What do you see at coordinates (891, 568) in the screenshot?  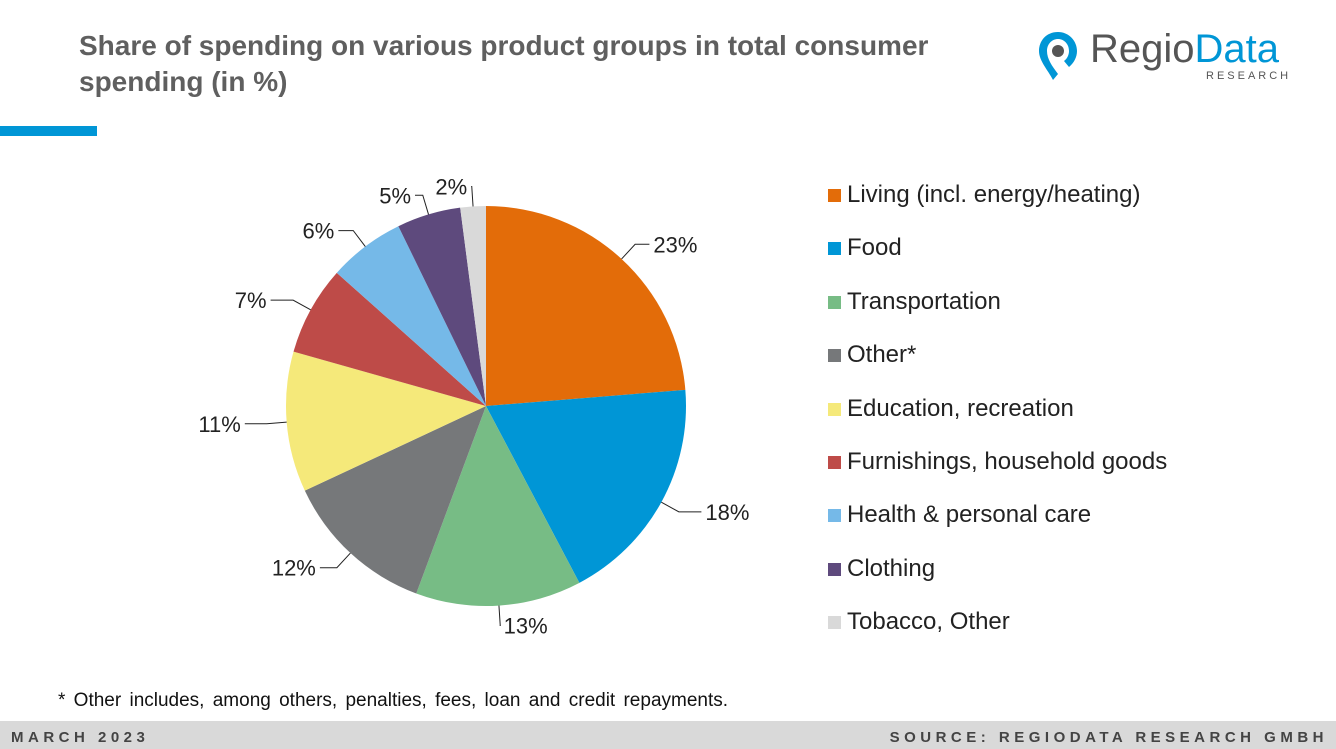 I see `legend-label: Clothing` at bounding box center [891, 568].